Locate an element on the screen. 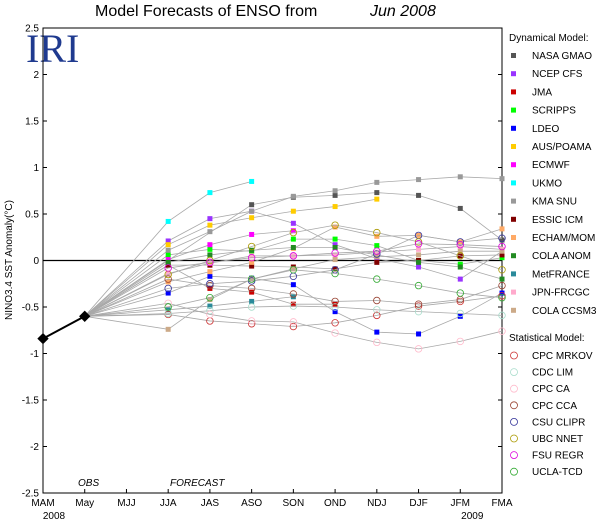  series-line-ubc-nnet is located at coordinates (293, 270).